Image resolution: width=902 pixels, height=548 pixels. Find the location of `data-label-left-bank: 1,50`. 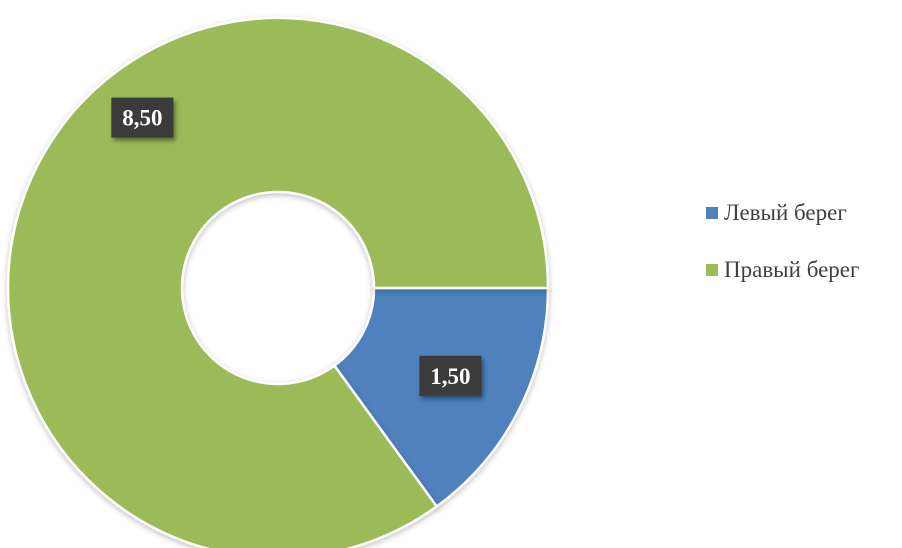

data-label-left-bank: 1,50 is located at coordinates (450, 375).